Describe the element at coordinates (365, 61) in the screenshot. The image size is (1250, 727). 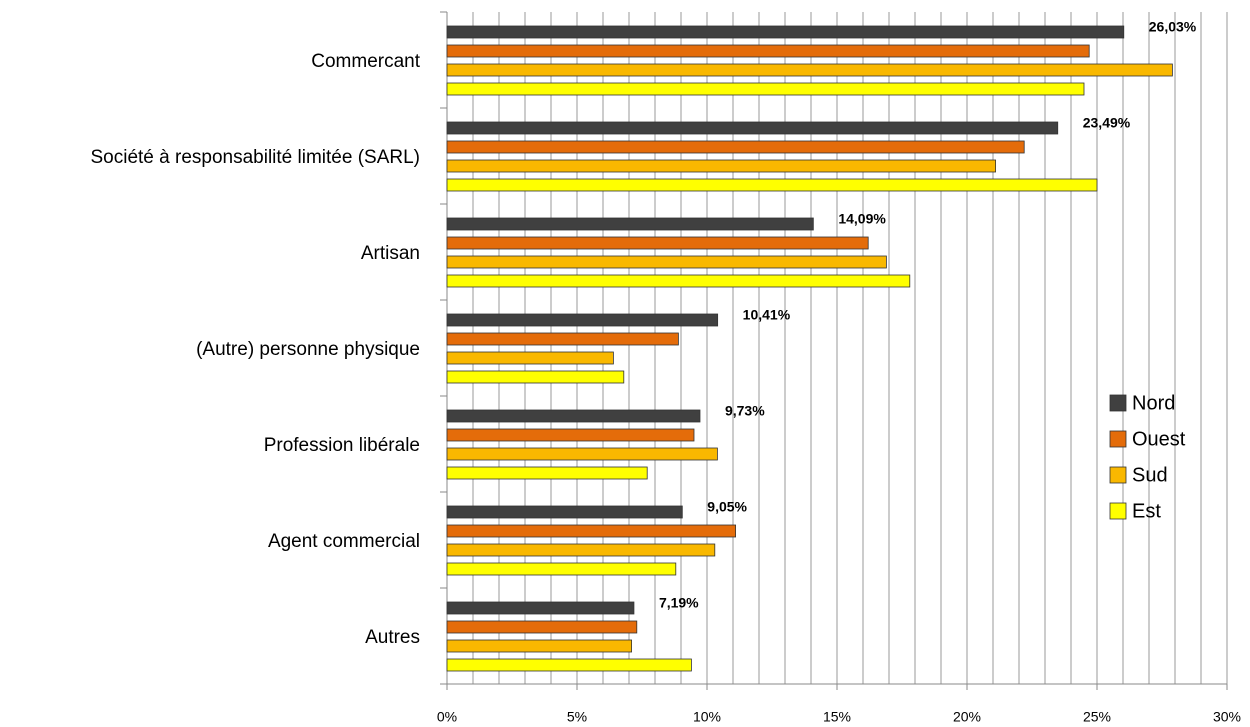
I see `category-label: Commercant` at that location.